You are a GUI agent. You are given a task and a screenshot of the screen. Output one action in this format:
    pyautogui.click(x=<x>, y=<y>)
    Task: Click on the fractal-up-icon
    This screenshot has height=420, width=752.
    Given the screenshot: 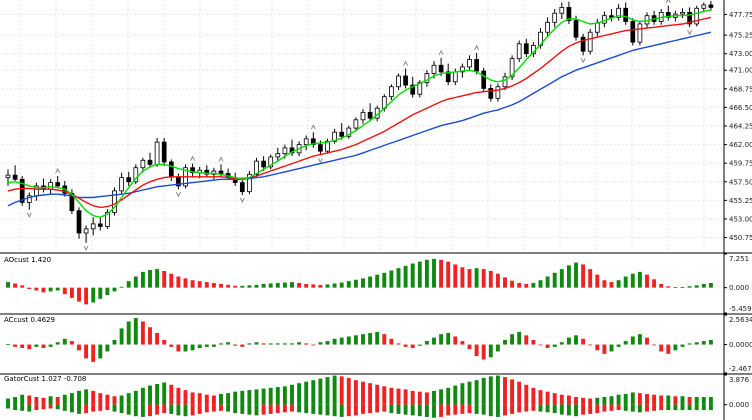 What is the action you would take?
    pyautogui.click(x=193, y=158)
    